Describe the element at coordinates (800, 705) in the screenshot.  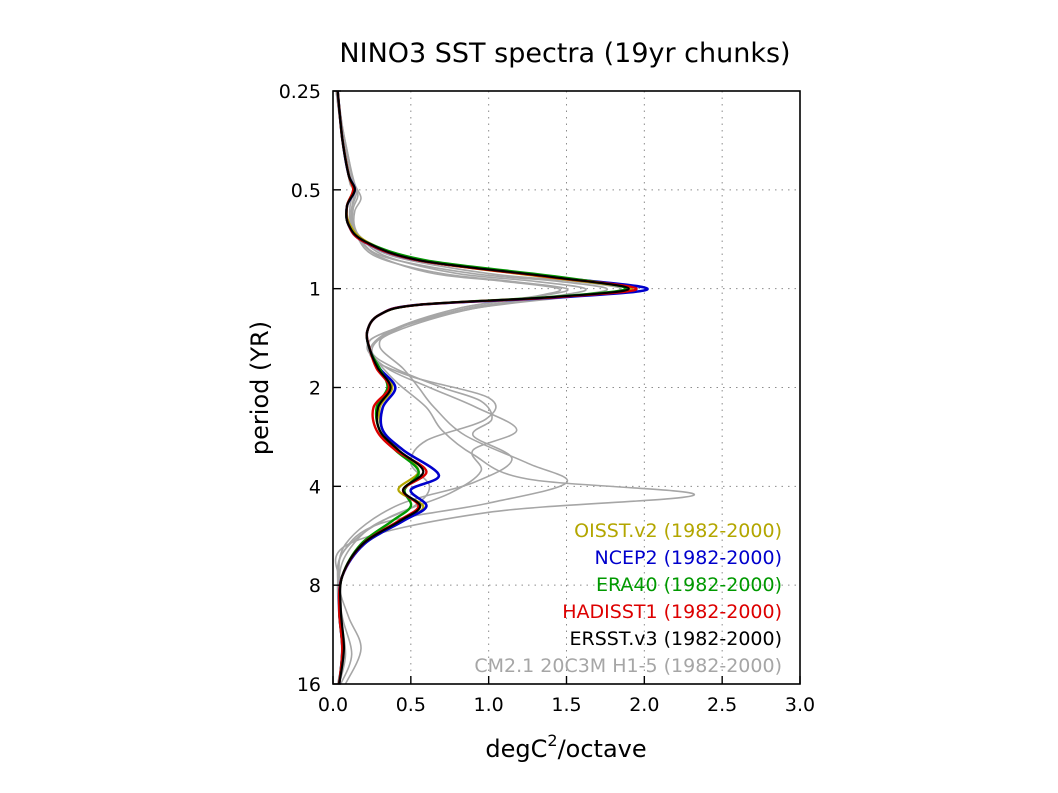
I see `x-tick-label: 3.0` at that location.